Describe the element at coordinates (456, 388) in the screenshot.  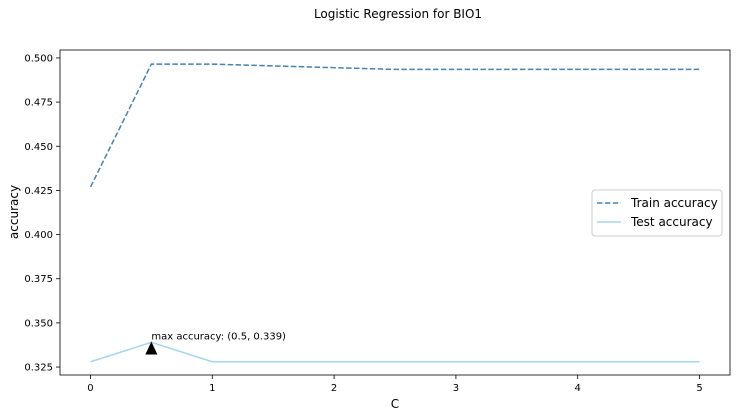
I see `x-tick-label: 3` at that location.